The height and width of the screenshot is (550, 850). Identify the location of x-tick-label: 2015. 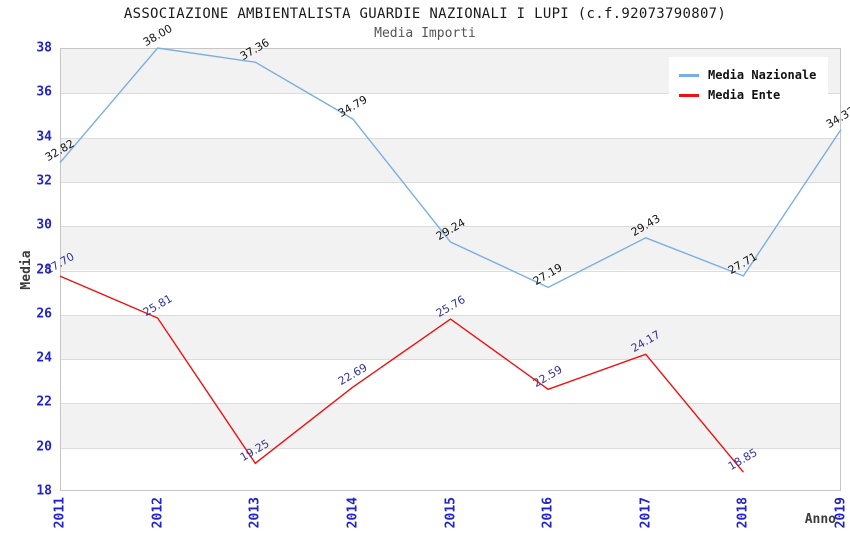
(450, 513).